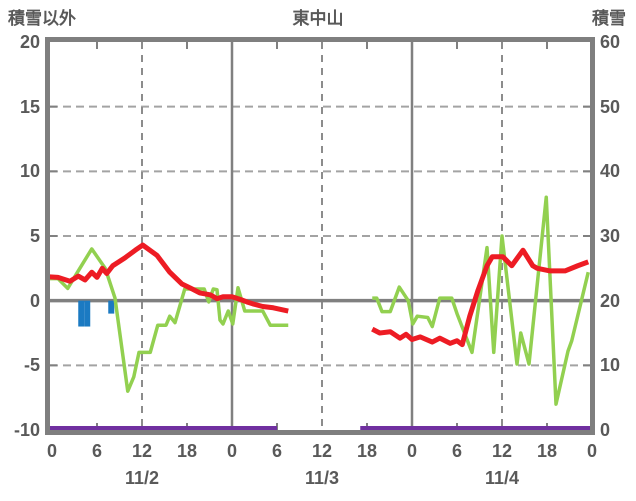 This screenshot has width=636, height=501. Describe the element at coordinates (42, 18) in the screenshot. I see `left-axis-title: 積雪以外` at that location.